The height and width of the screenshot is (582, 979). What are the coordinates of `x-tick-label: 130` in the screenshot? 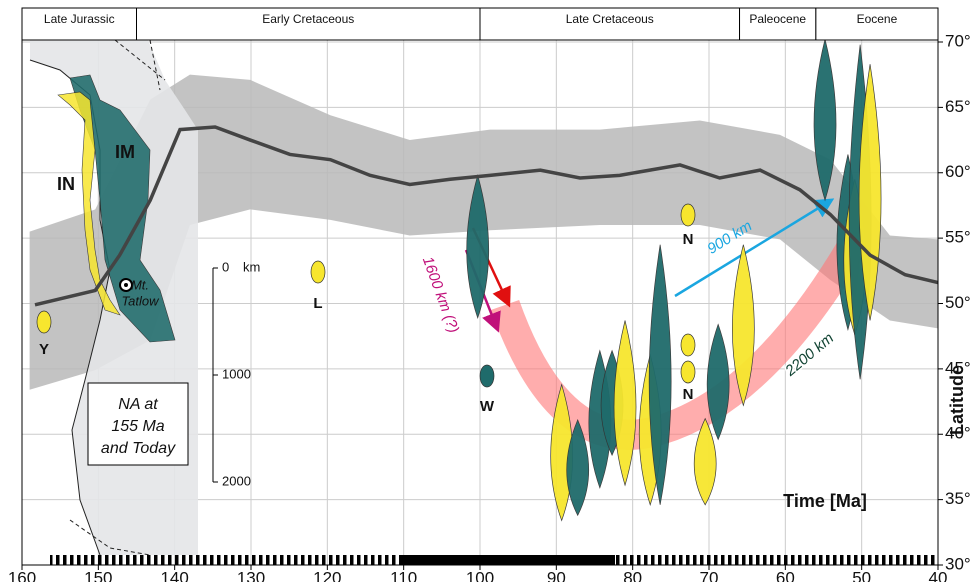 It's located at (251, 575).